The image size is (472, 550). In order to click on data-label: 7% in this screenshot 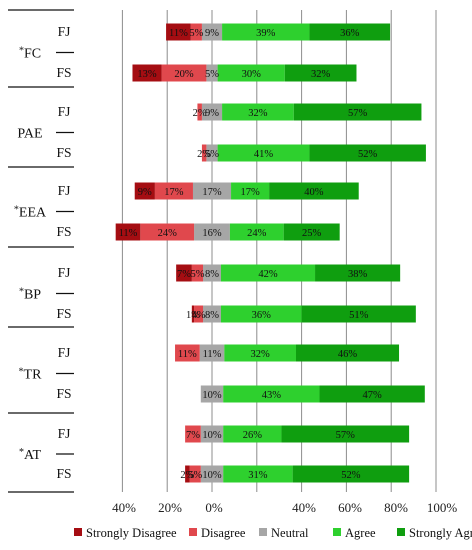, I will do `click(184, 274)`.